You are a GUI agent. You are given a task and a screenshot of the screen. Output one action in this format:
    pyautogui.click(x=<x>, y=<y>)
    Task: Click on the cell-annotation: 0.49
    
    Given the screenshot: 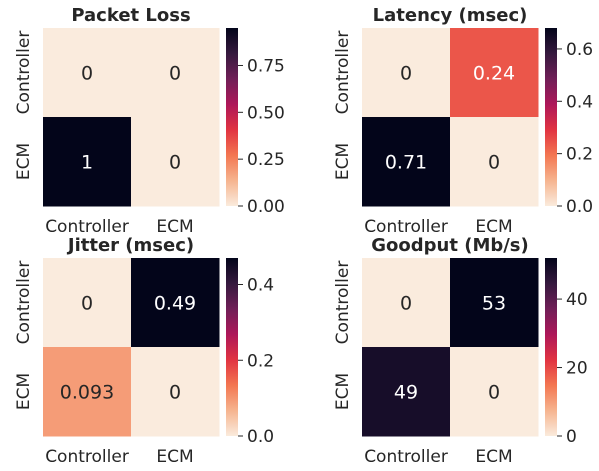 What is the action you would take?
    pyautogui.click(x=175, y=304)
    